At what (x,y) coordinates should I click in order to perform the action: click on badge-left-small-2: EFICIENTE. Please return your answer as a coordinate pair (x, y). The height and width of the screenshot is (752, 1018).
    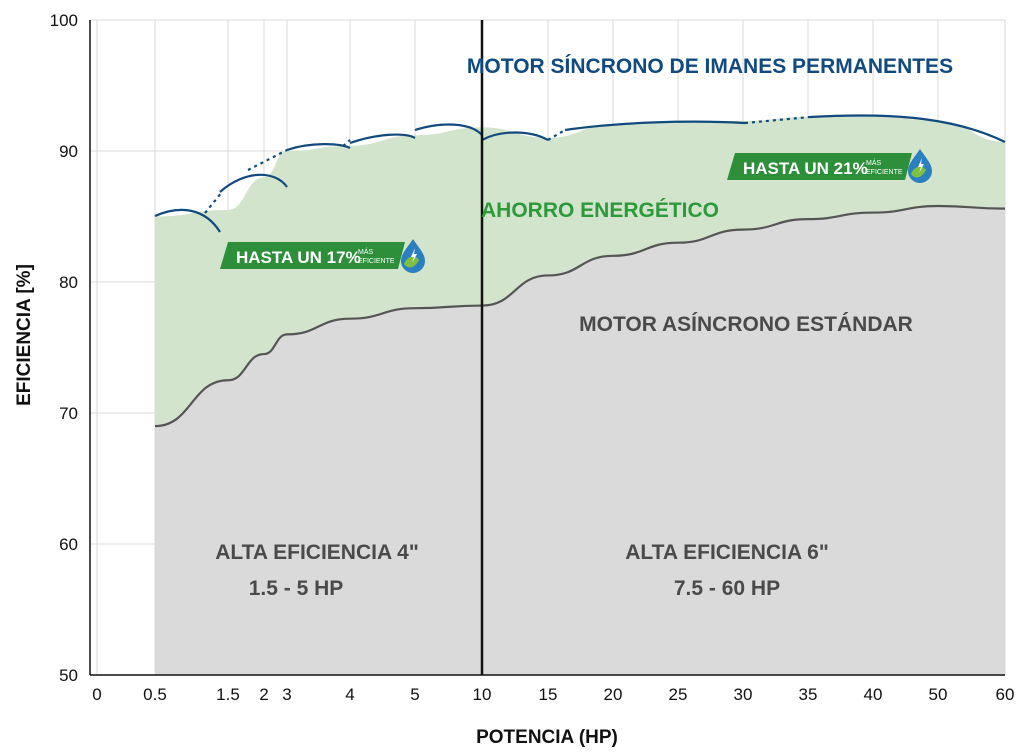
    Looking at the image, I should click on (376, 261).